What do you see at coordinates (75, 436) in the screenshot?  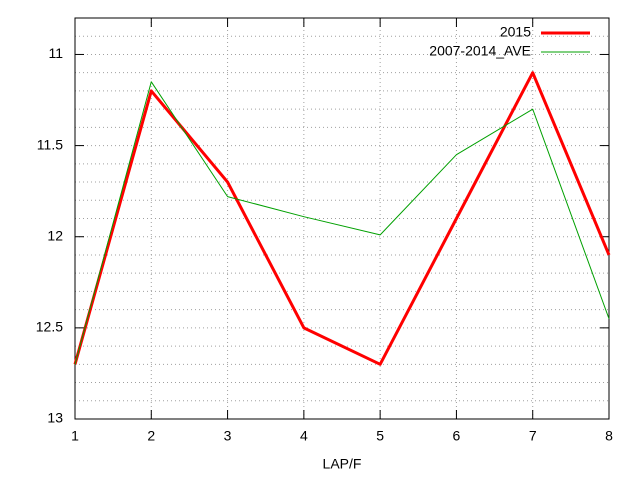 I see `x-tick-label: 1` at bounding box center [75, 436].